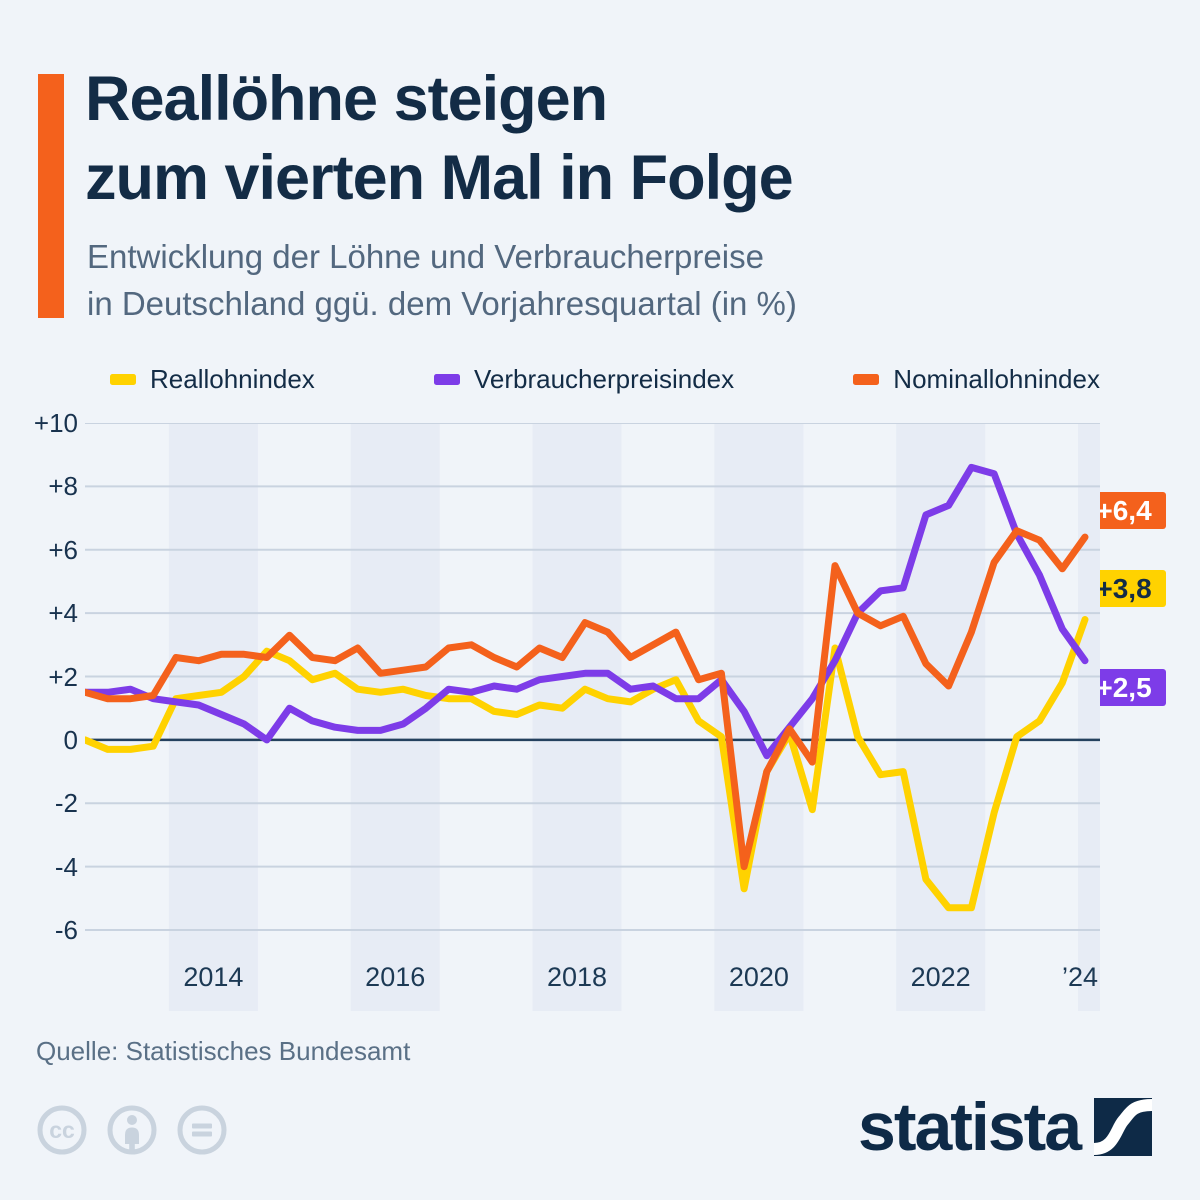 Image resolution: width=1200 pixels, height=1200 pixels. Describe the element at coordinates (941, 717) in the screenshot. I see `year-band-2022` at that location.